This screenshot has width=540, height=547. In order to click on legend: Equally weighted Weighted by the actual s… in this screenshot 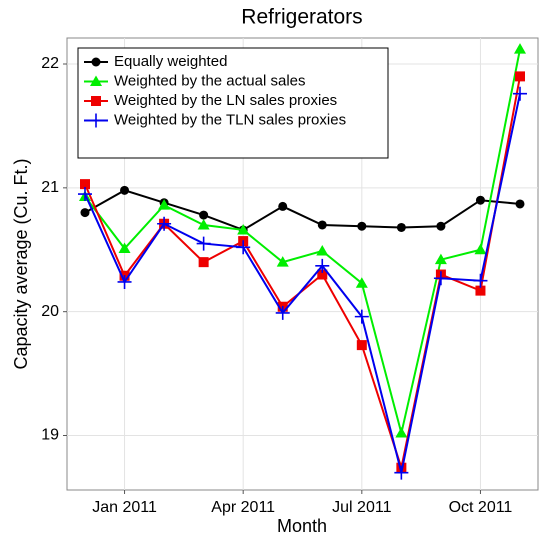, I will do `click(233, 103)`.